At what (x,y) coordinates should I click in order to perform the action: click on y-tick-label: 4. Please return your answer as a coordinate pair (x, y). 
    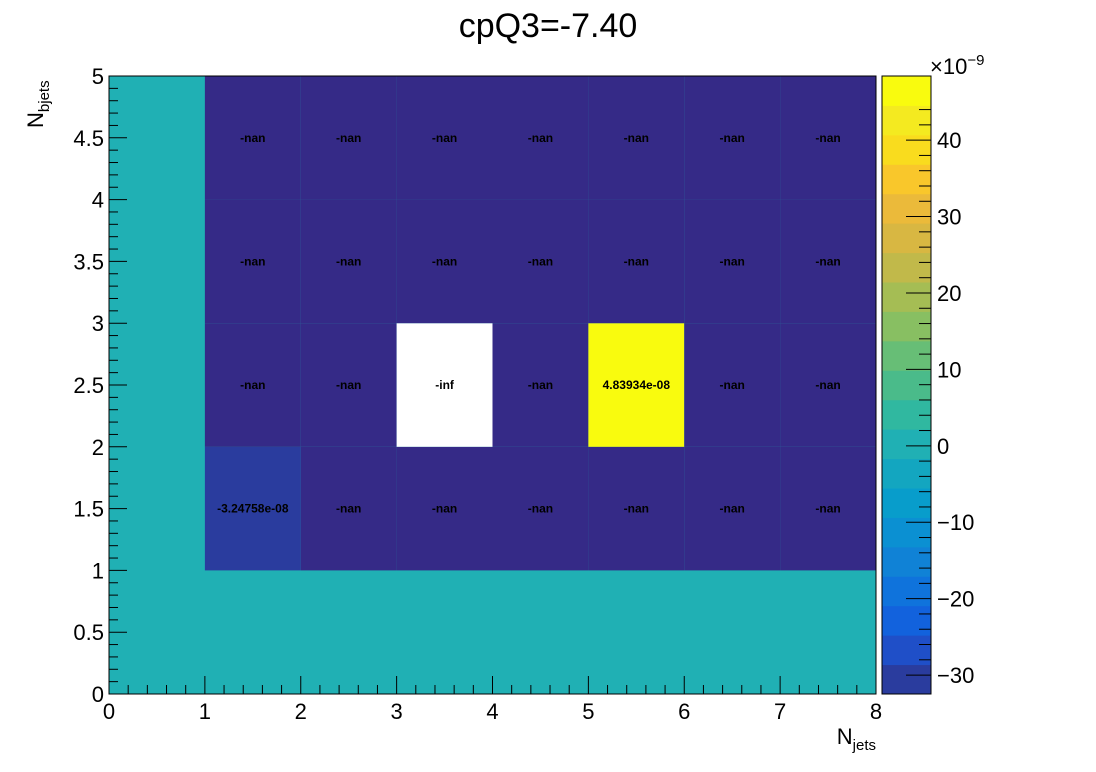
    Looking at the image, I should click on (98, 200).